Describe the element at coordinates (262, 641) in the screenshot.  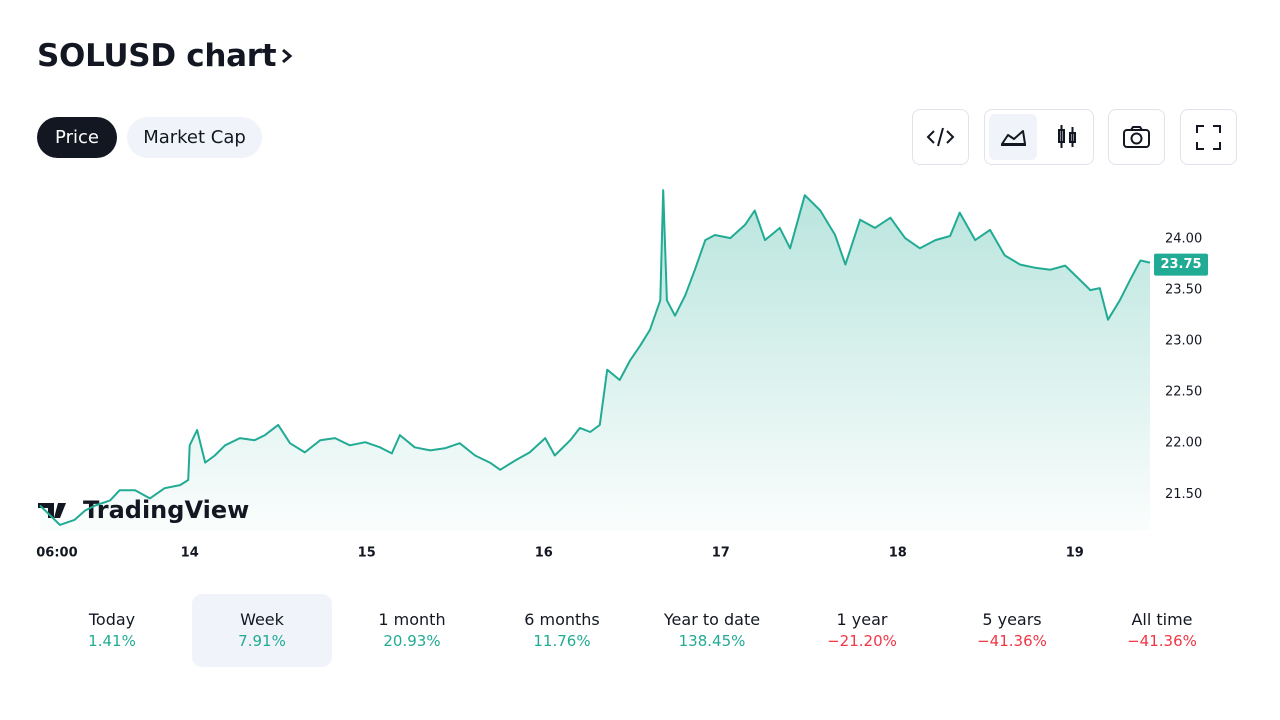
I see `period-change: 7.91%` at that location.